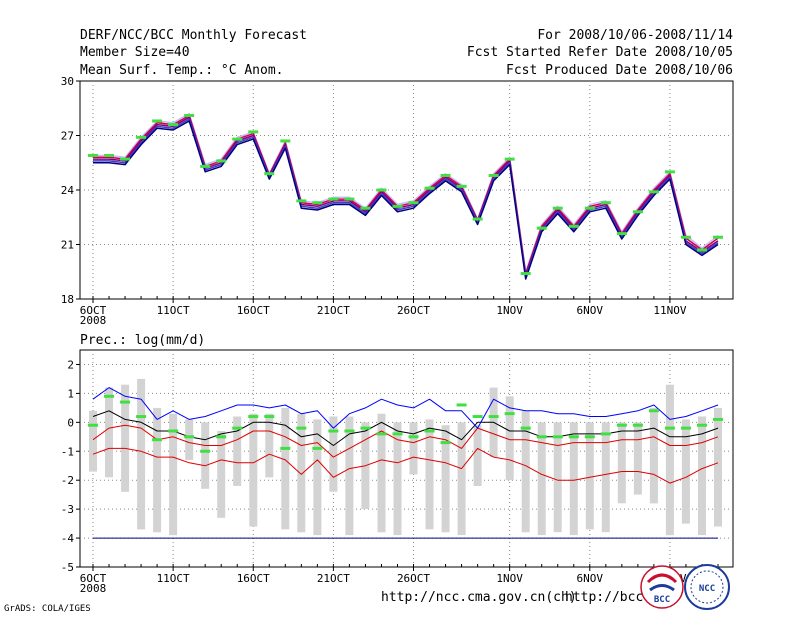  Describe the element at coordinates (182, 70) in the screenshot. I see `header-left-line-3: Mean Surf. Temp.: °C Anom.` at that location.